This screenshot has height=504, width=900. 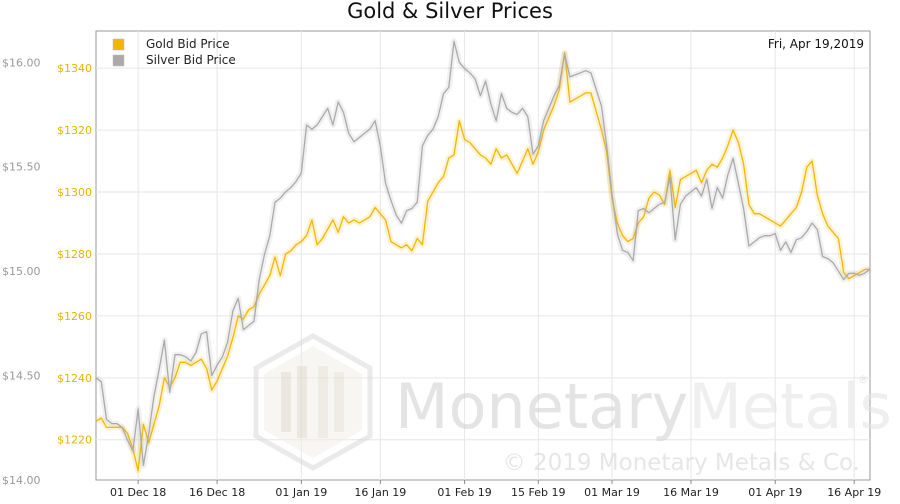 What do you see at coordinates (301, 492) in the screenshot?
I see `x-tick-label: 01 Jan 19` at bounding box center [301, 492].